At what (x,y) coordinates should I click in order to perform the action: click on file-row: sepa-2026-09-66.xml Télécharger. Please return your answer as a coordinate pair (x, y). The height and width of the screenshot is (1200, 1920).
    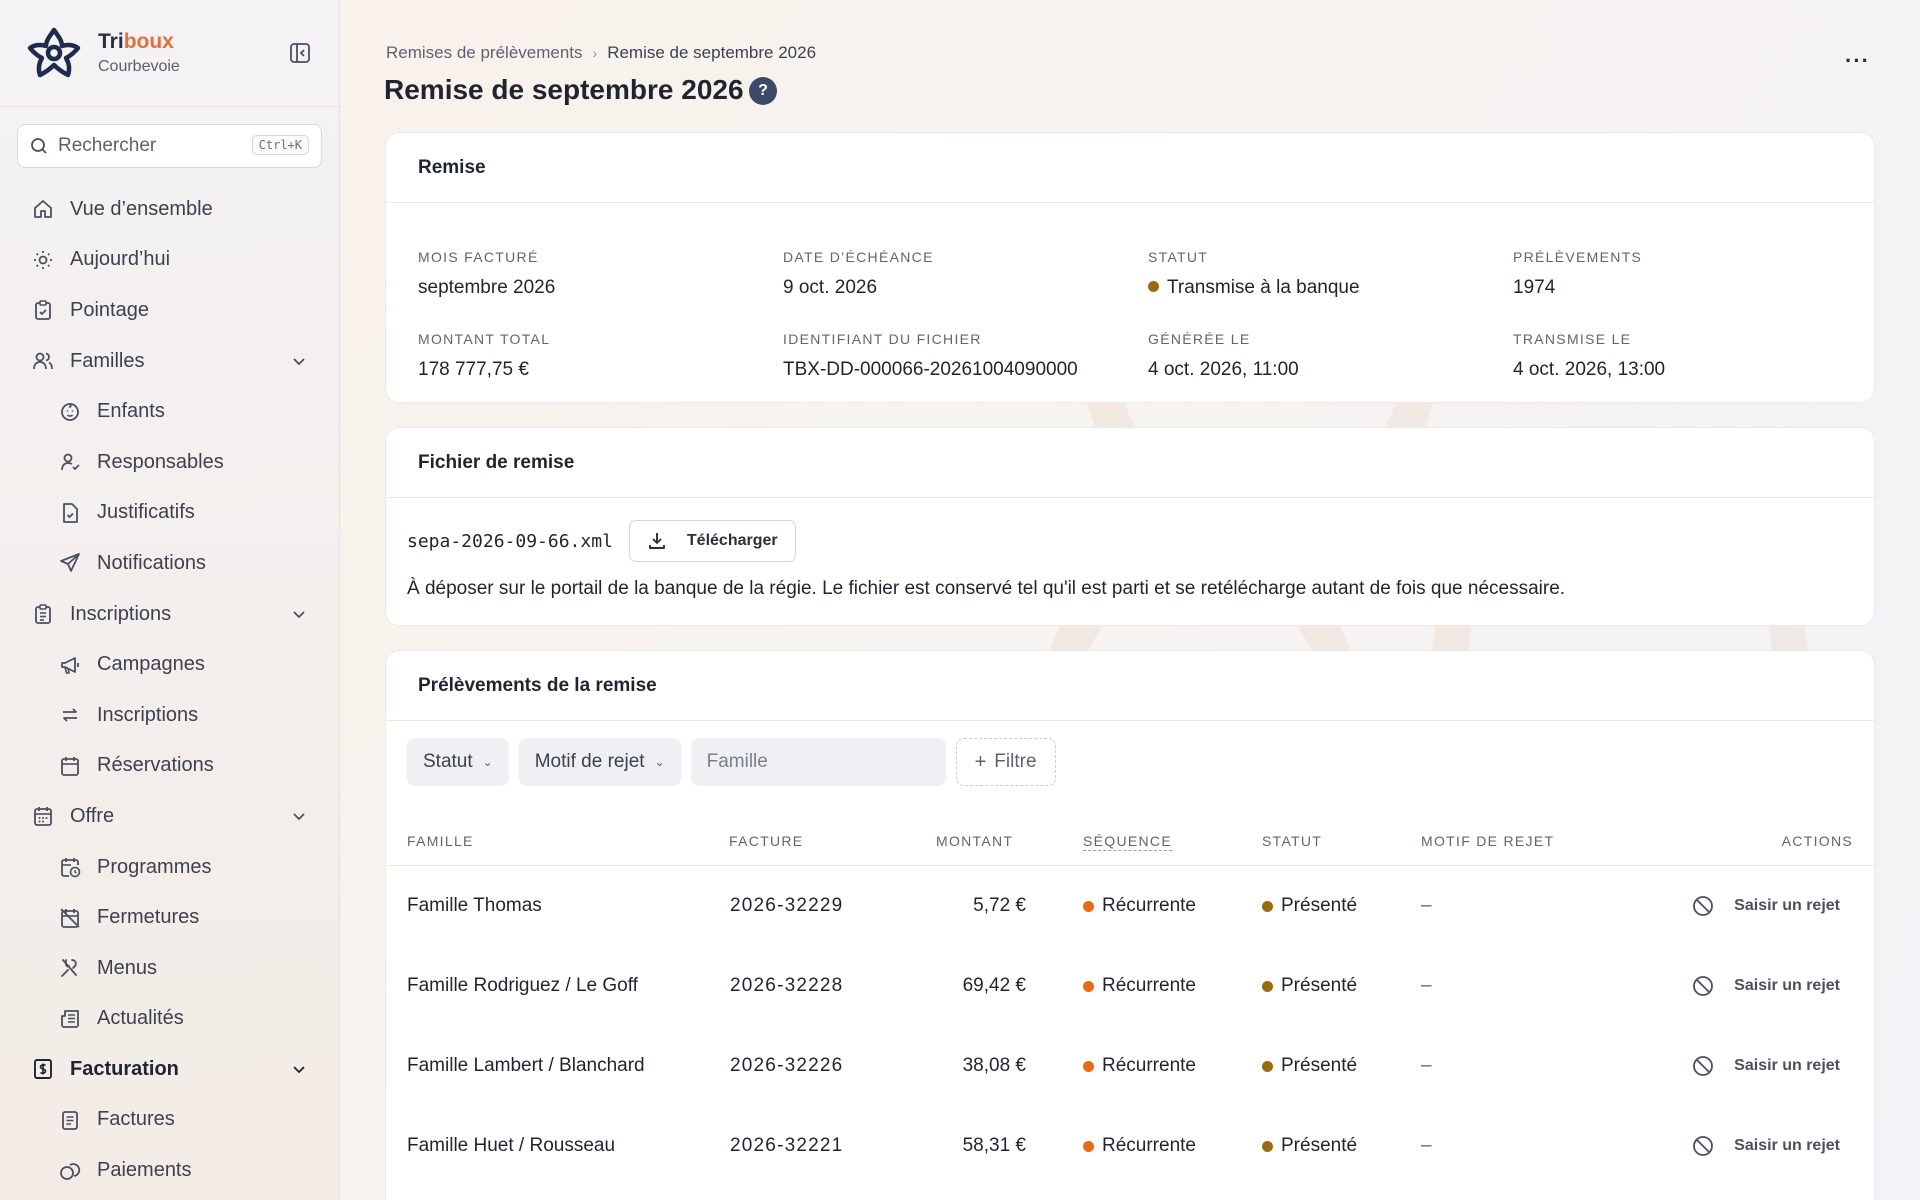
    Looking at the image, I should click on (601, 541).